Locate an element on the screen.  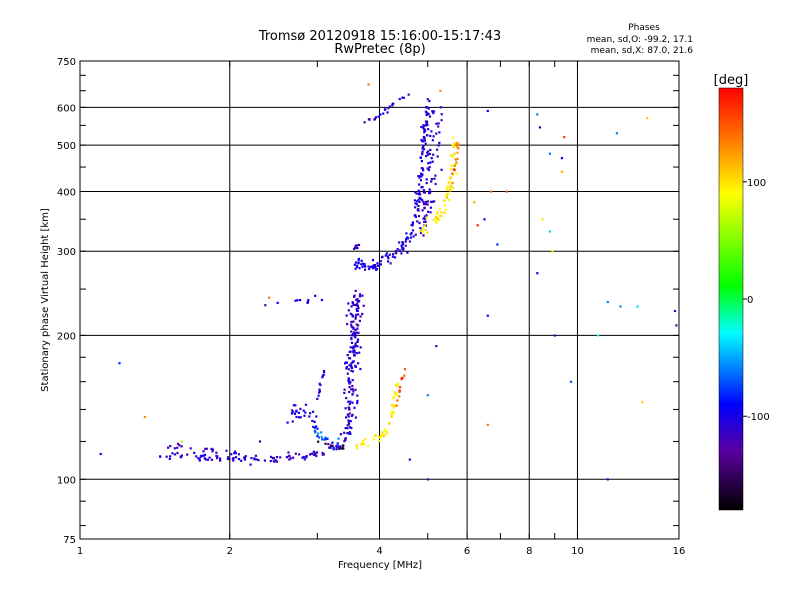
y-tick-labels: 75 100 200 300 400 500 600 750 is located at coordinates (66, 301).